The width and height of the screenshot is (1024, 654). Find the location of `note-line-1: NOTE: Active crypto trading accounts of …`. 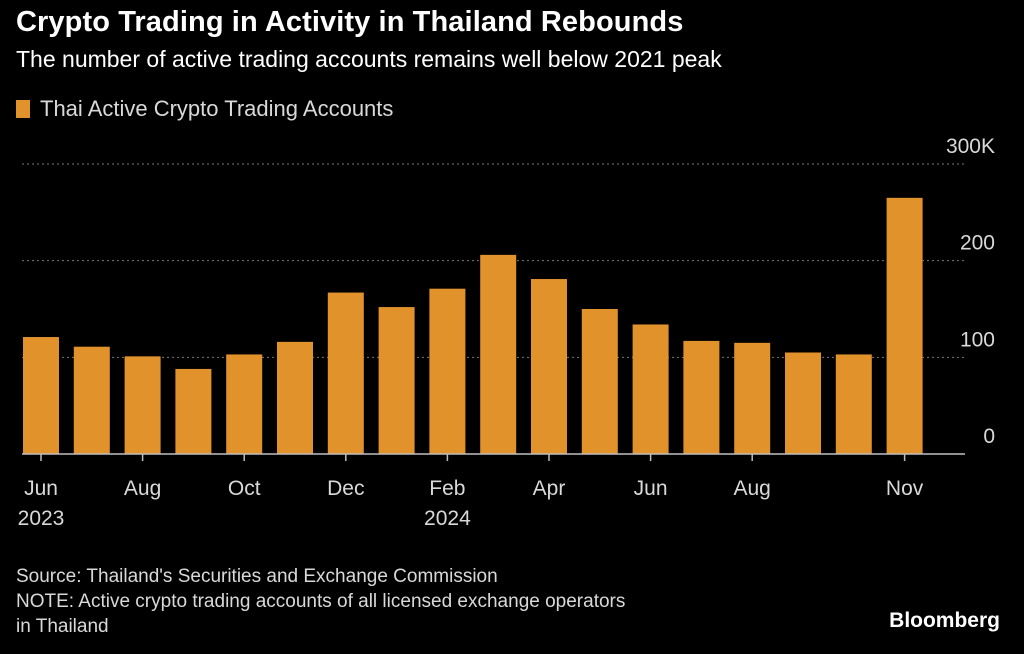

note-line-1: NOTE: Active crypto trading accounts of … is located at coordinates (321, 601).